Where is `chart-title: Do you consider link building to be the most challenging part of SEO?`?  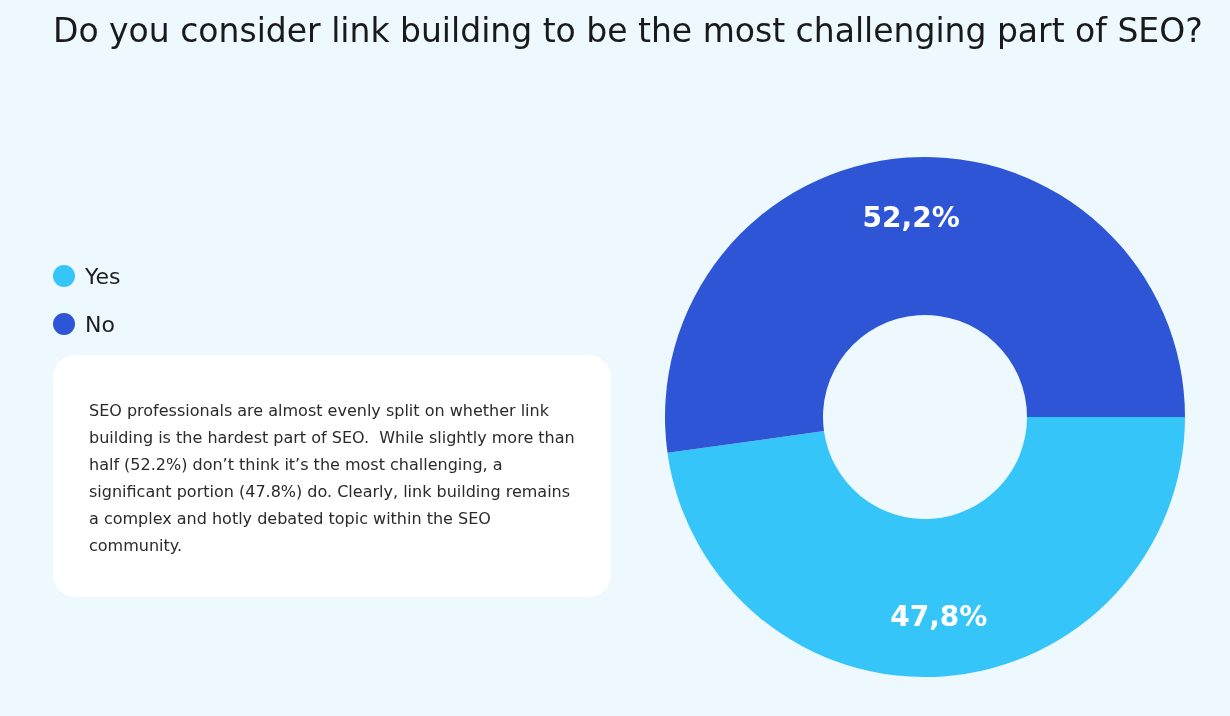
chart-title: Do you consider link building to be the most challenging part of SEO? is located at coordinates (628, 31).